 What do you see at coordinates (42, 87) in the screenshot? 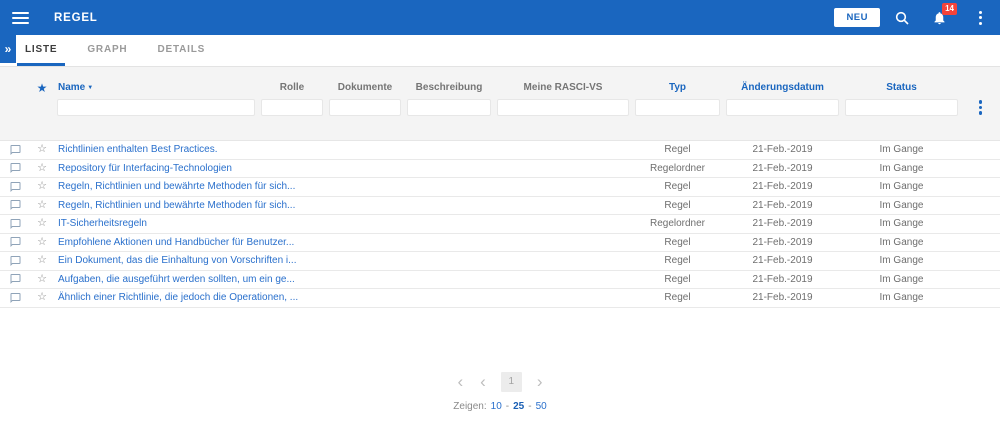
I see `favorite-filter-star-icon: ★` at bounding box center [42, 87].